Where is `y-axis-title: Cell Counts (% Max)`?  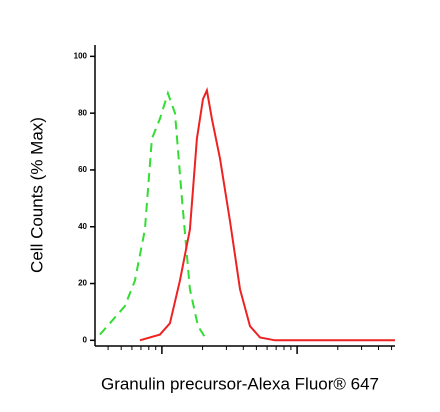 y-axis-title: Cell Counts (% Max) is located at coordinates (36, 195).